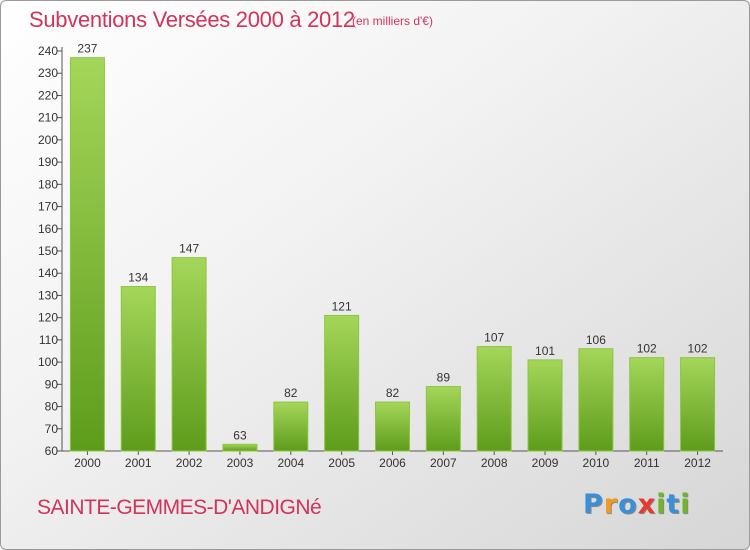 The image size is (750, 550). What do you see at coordinates (698, 404) in the screenshot?
I see `bar-2012` at bounding box center [698, 404].